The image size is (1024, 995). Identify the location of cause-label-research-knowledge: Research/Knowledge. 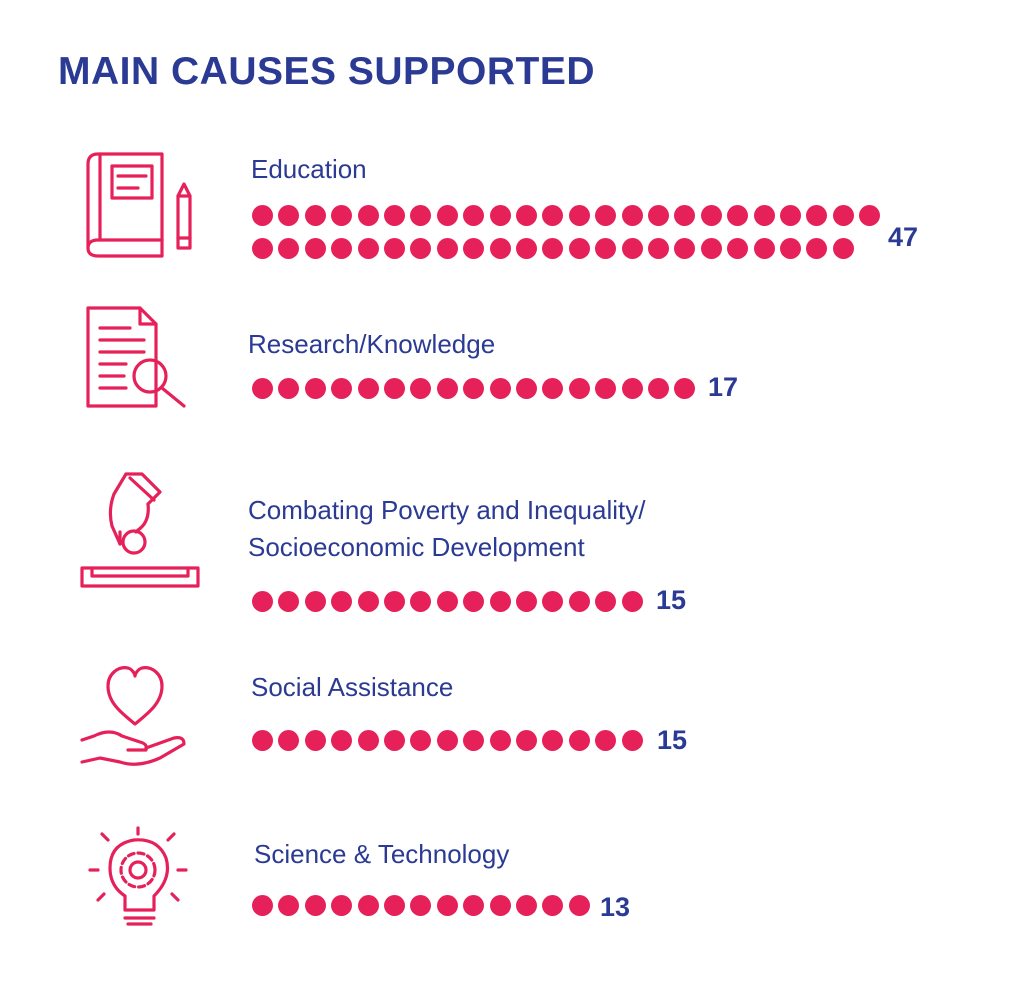
(372, 344).